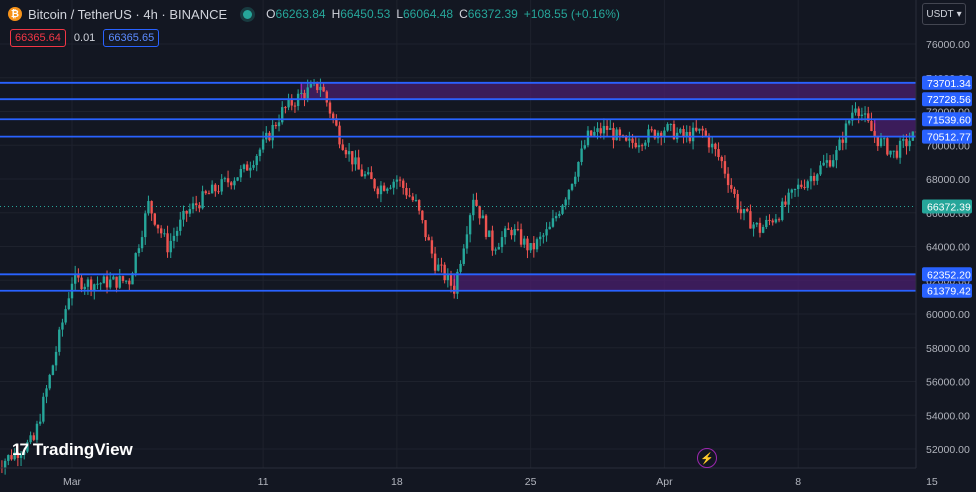  What do you see at coordinates (707, 458) in the screenshot?
I see `lightning-icon: ⚡` at bounding box center [707, 458].